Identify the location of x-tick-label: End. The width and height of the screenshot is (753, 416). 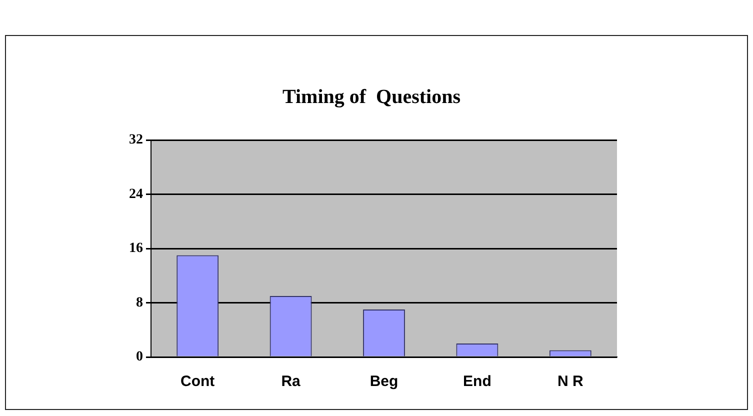
(477, 381).